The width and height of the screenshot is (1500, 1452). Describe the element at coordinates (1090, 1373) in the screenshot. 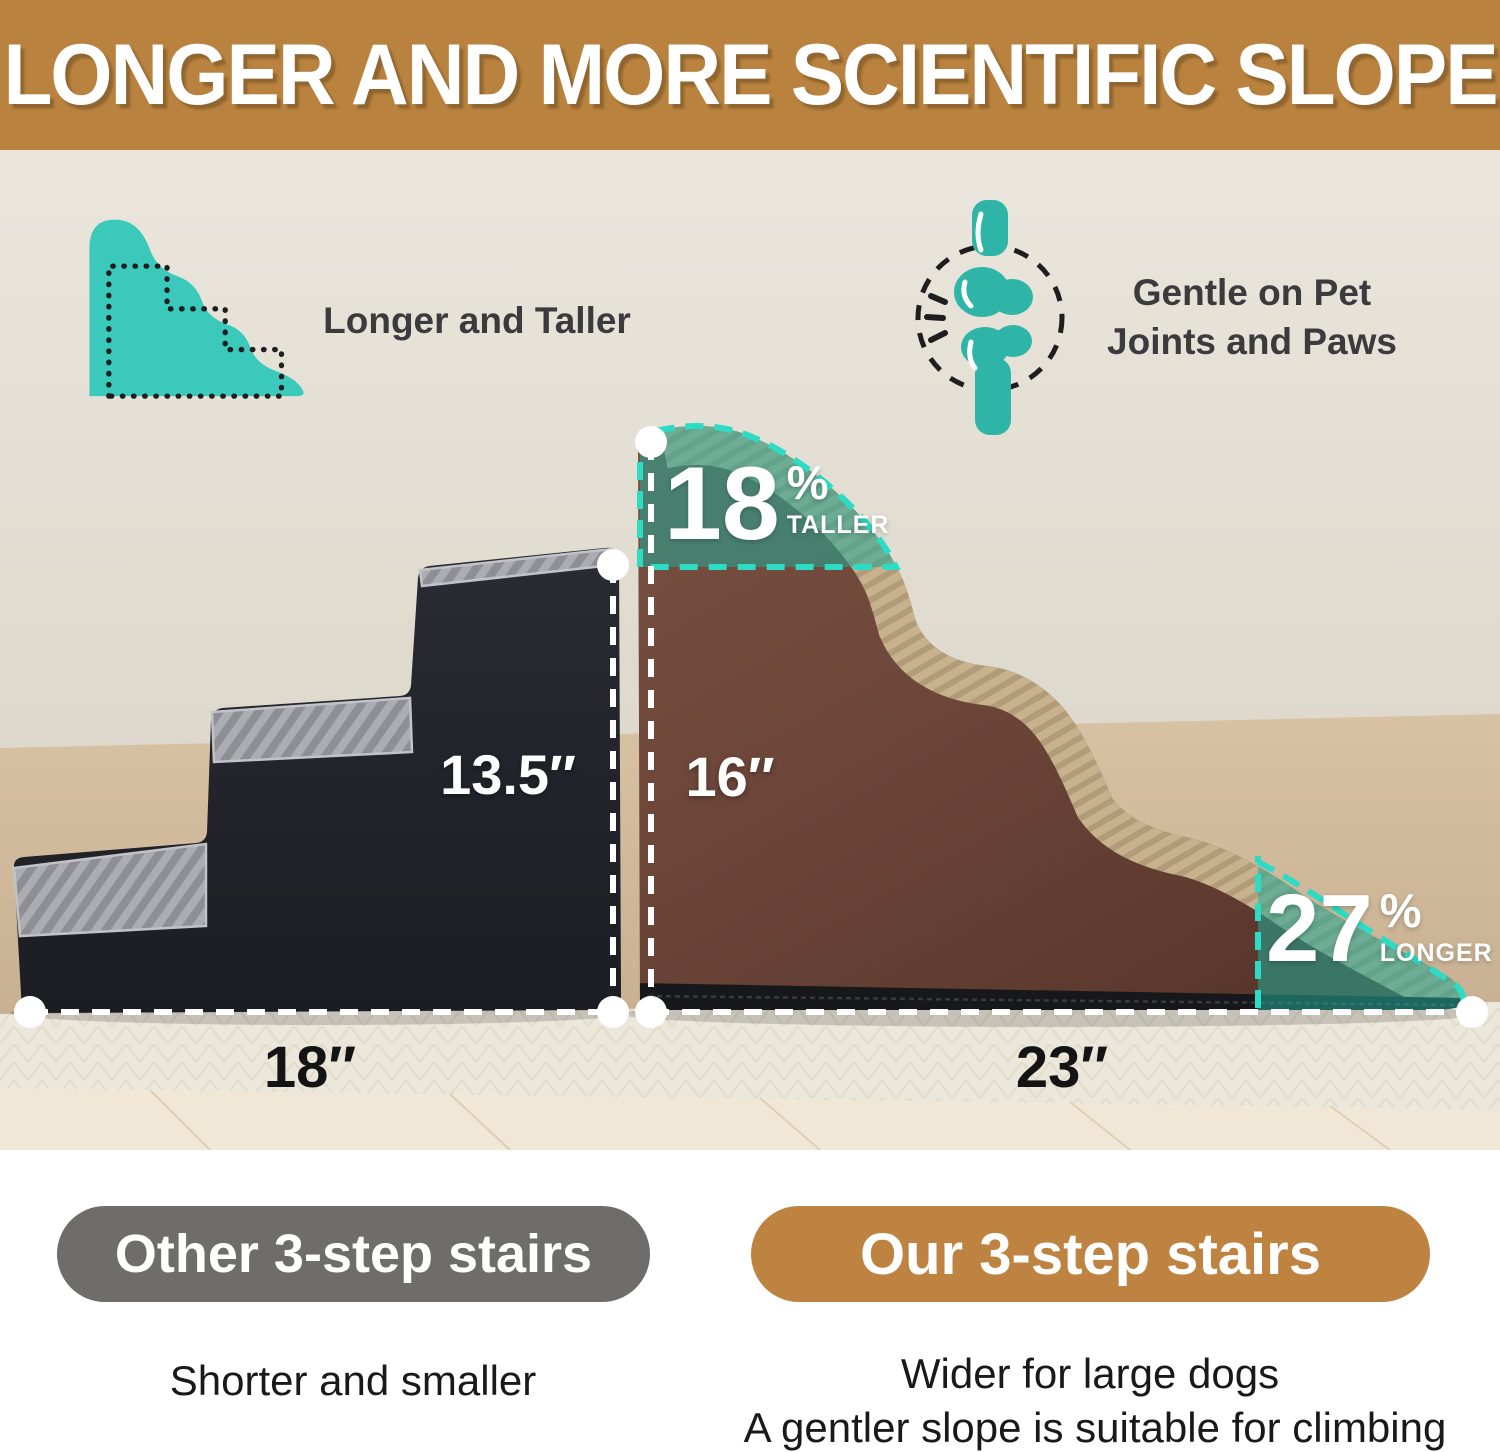

I see `our-stairs-caption-line1: Wider for large dogs` at that location.